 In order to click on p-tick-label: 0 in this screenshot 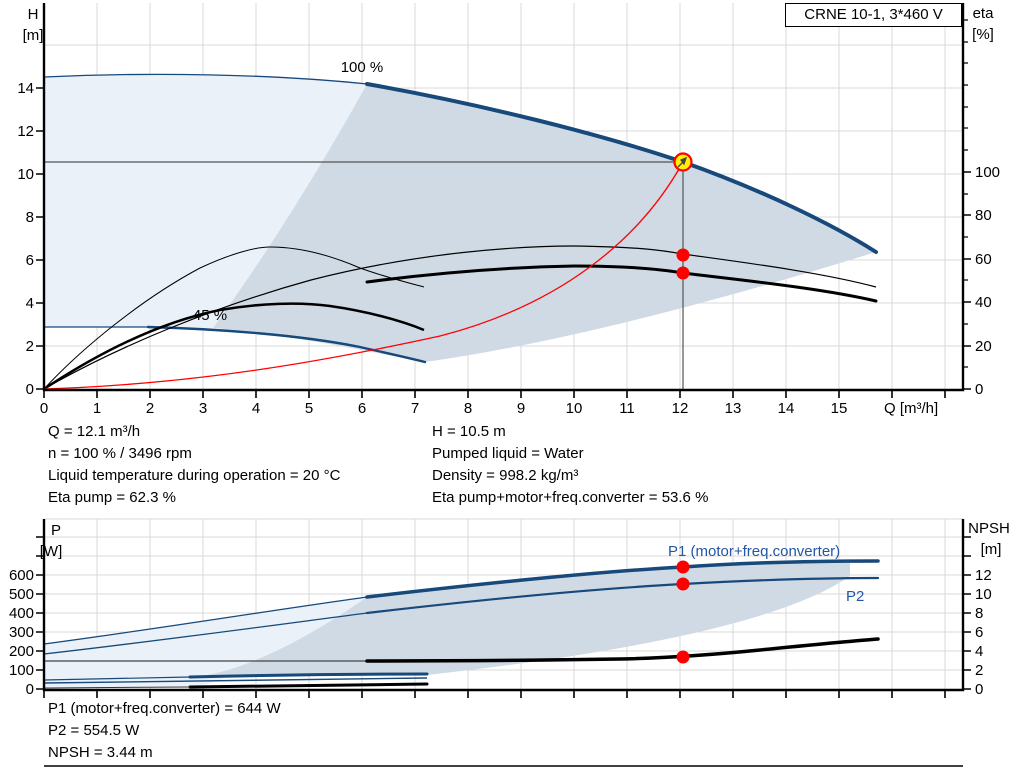, I will do `click(30, 689)`.